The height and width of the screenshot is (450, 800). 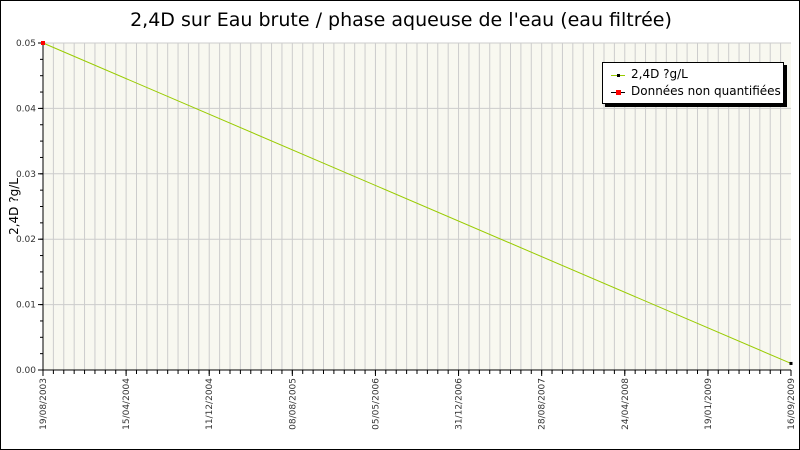 What do you see at coordinates (26, 109) in the screenshot?
I see `y-tick-label: 0.04` at bounding box center [26, 109].